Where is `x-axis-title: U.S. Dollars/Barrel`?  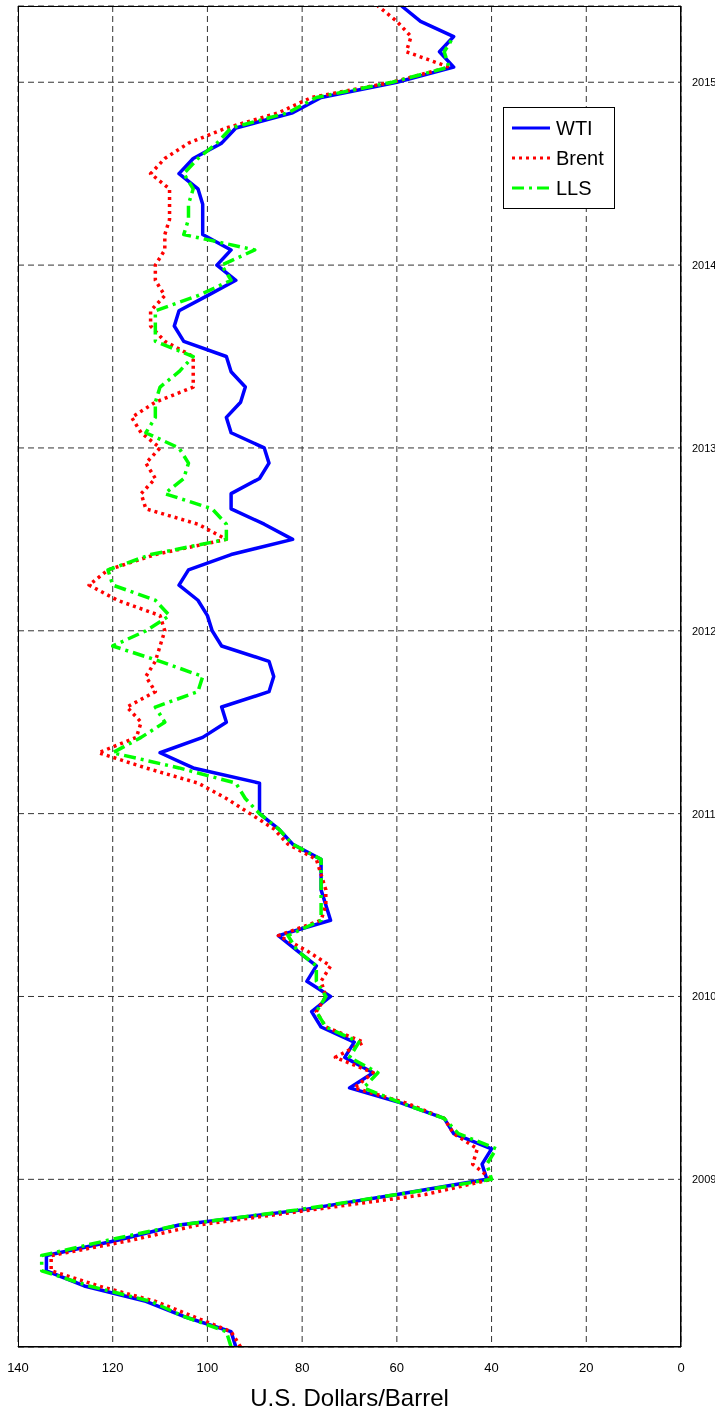 x-axis-title: U.S. Dollars/Barrel is located at coordinates (349, 1397).